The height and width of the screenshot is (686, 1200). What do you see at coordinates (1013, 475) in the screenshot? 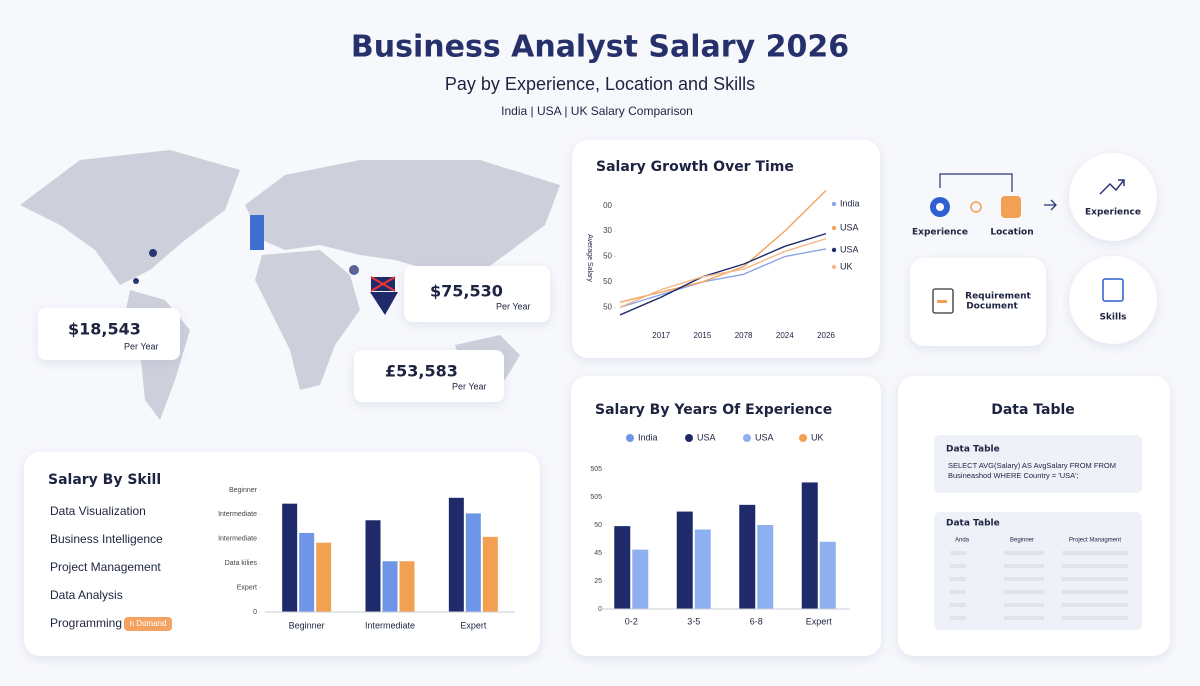
I see `query-line: Busineashod WHERE Country = 'USA';` at bounding box center [1013, 475].